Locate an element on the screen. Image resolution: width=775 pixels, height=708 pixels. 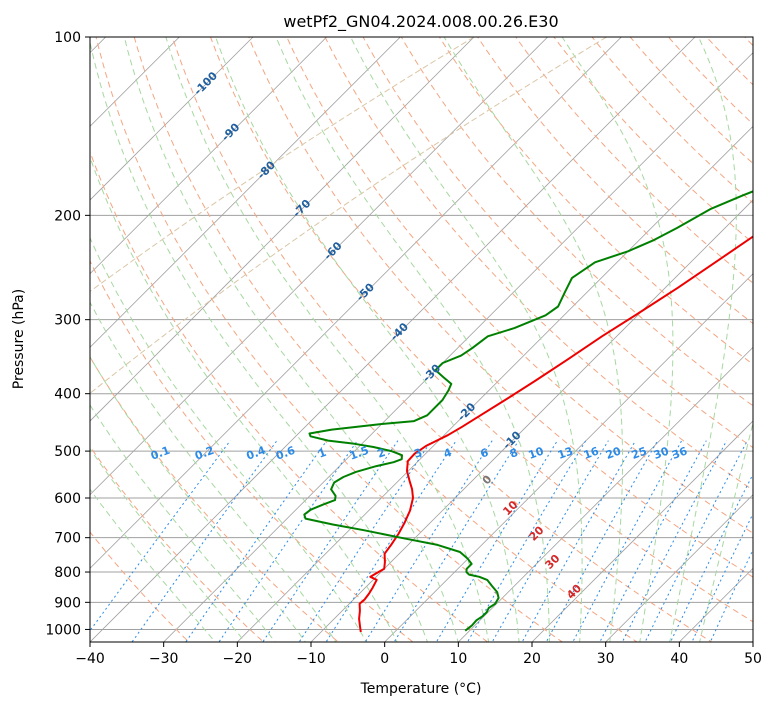
mixing-label: 13 is located at coordinates (565, 453).